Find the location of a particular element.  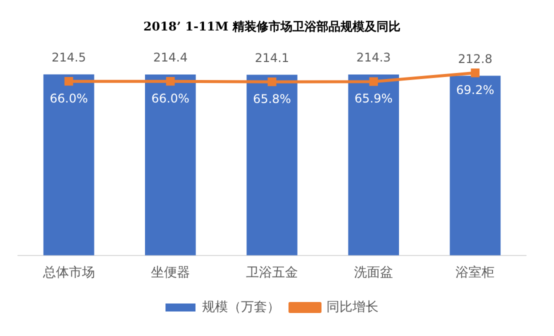

data-label: 214.3 is located at coordinates (373, 57).